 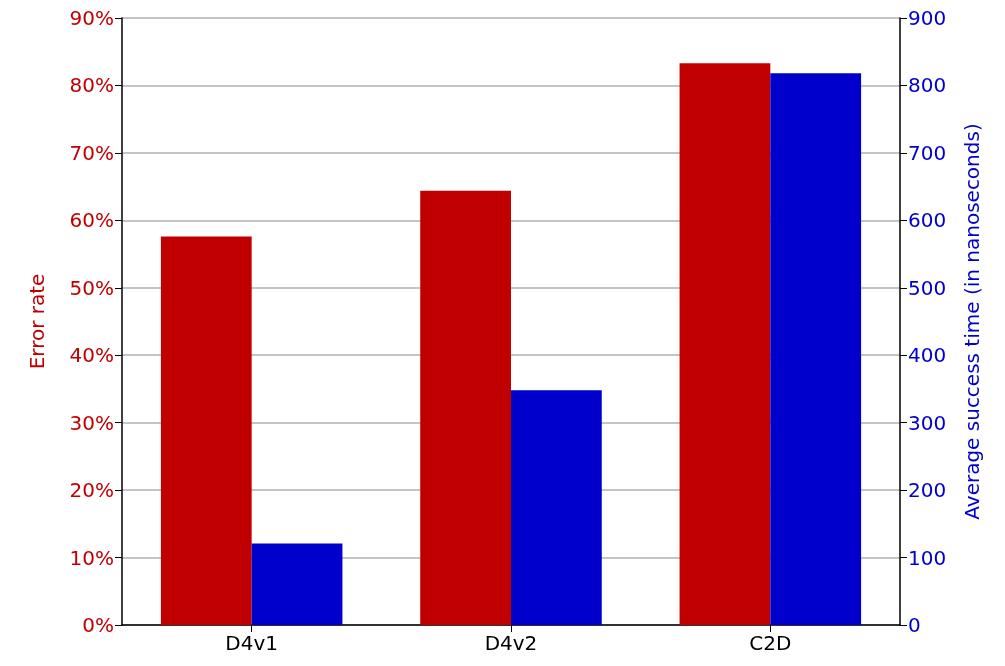 What do you see at coordinates (927, 490) in the screenshot?
I see `y2-tick-label: 200` at bounding box center [927, 490].